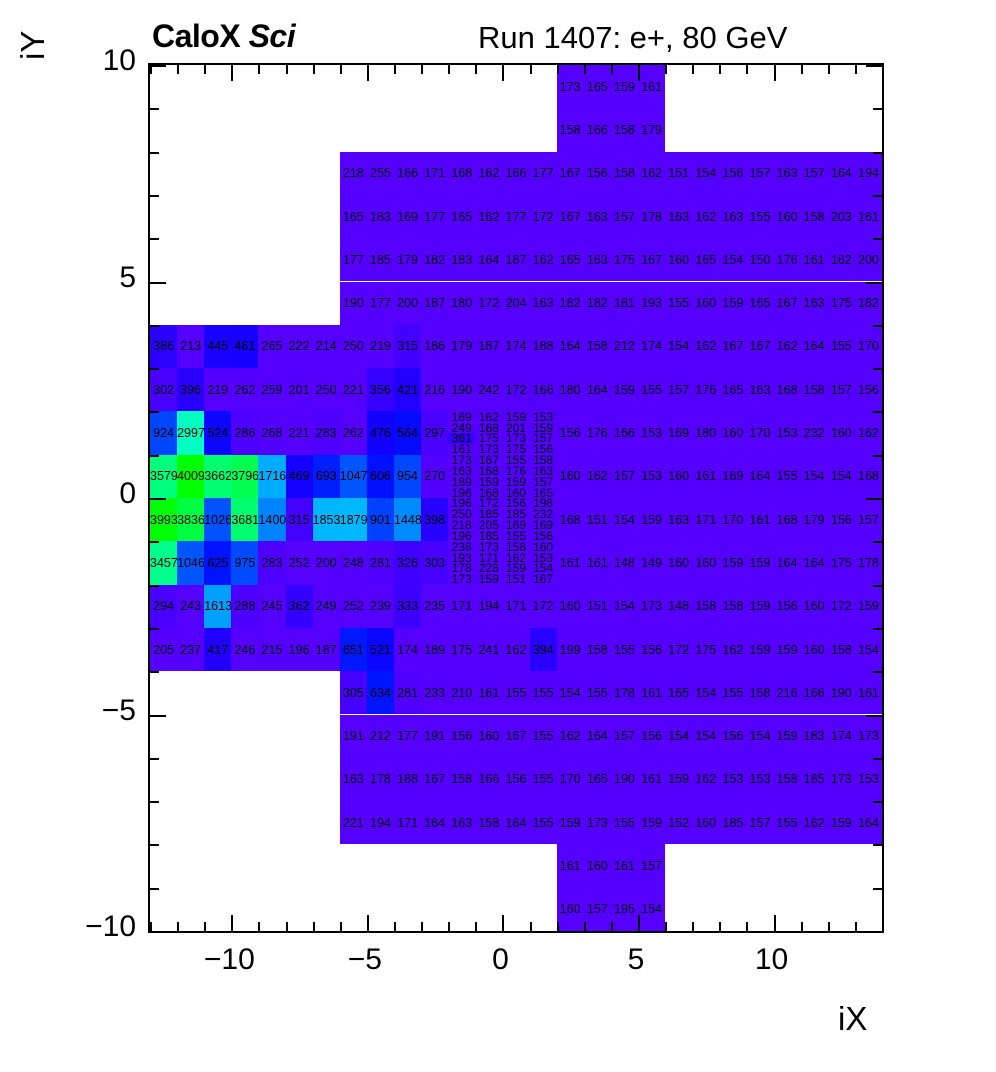  I want to click on heatmap-cell: 356, so click(380, 390).